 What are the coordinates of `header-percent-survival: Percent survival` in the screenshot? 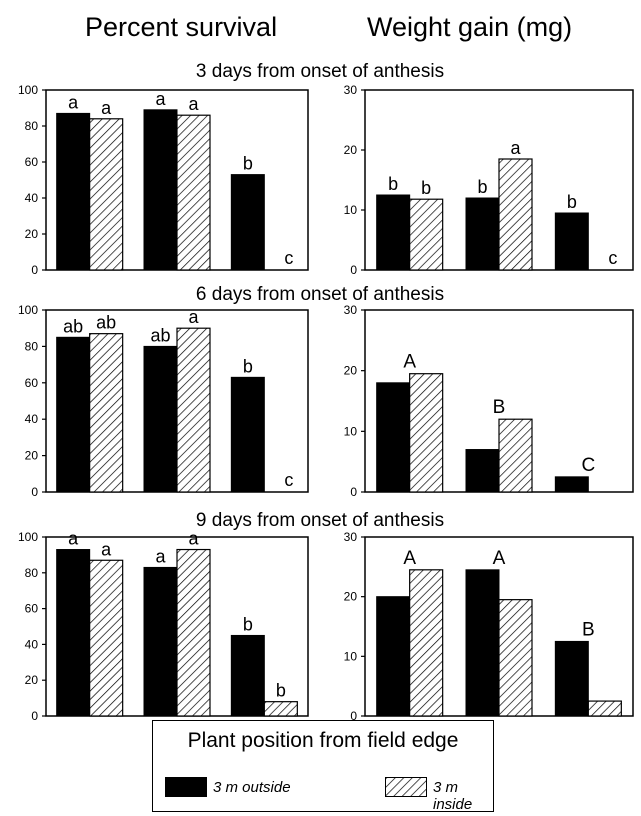 It's located at (181, 27).